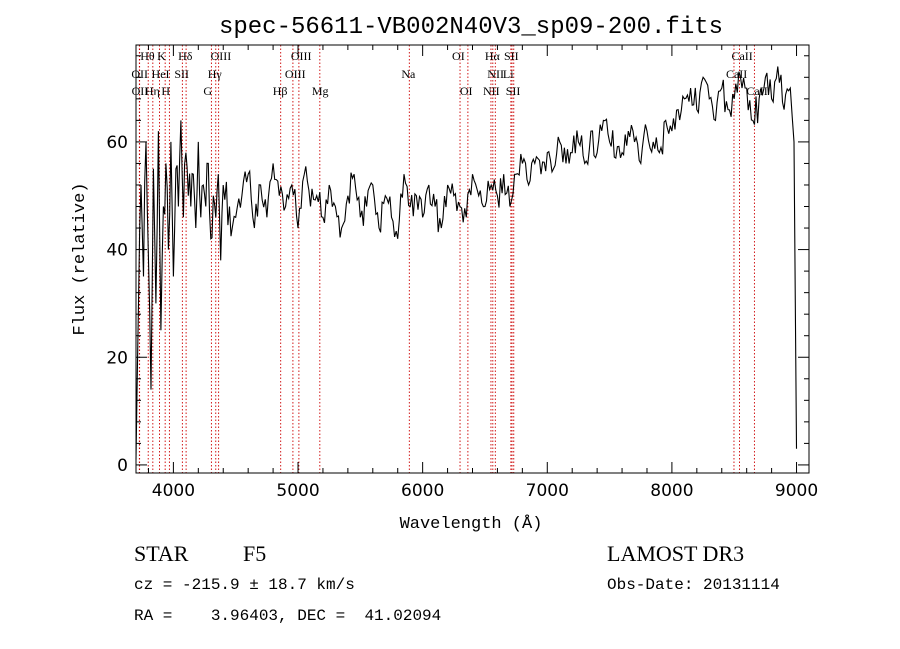 This screenshot has height=649, width=900. What do you see at coordinates (675, 553) in the screenshot?
I see `survey-name: LAMOST DR3` at bounding box center [675, 553].